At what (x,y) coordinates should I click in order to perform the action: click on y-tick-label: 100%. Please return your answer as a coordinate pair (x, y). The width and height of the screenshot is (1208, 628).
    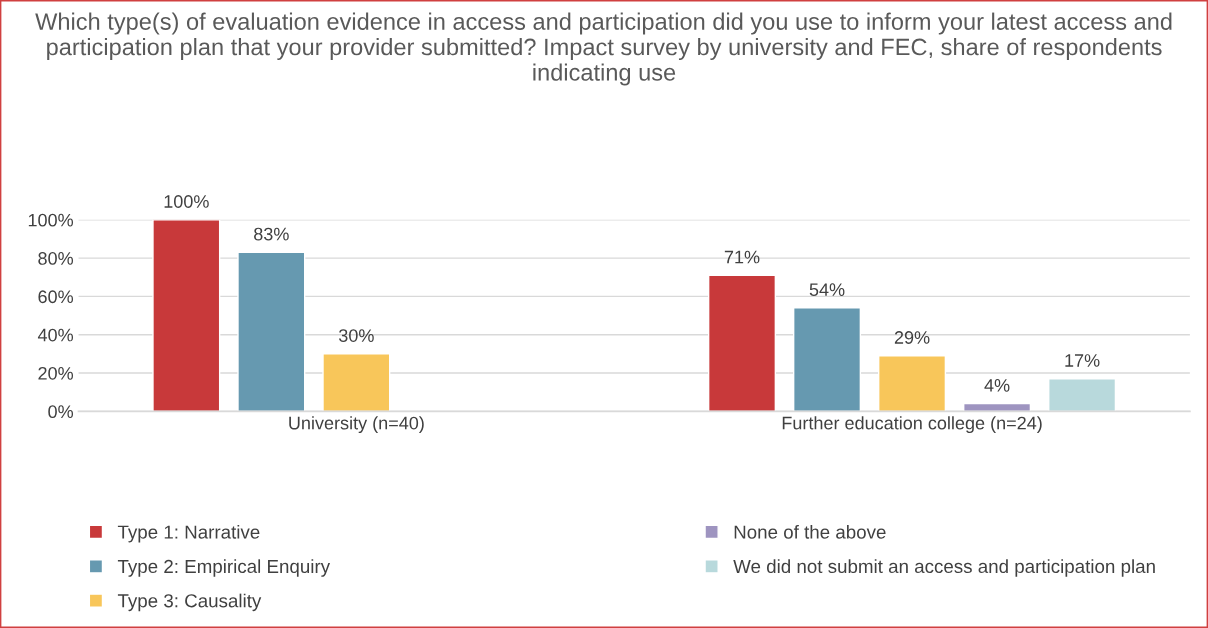
    Looking at the image, I should click on (51, 220).